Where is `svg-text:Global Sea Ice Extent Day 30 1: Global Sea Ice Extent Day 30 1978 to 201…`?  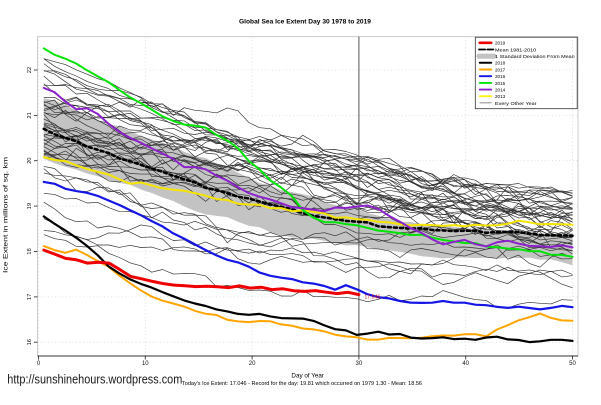
svg-text:Global Sea Ice Extent Day 30 1: Global Sea Ice Extent Day 30 1978 to 201… is located at coordinates (305, 22).